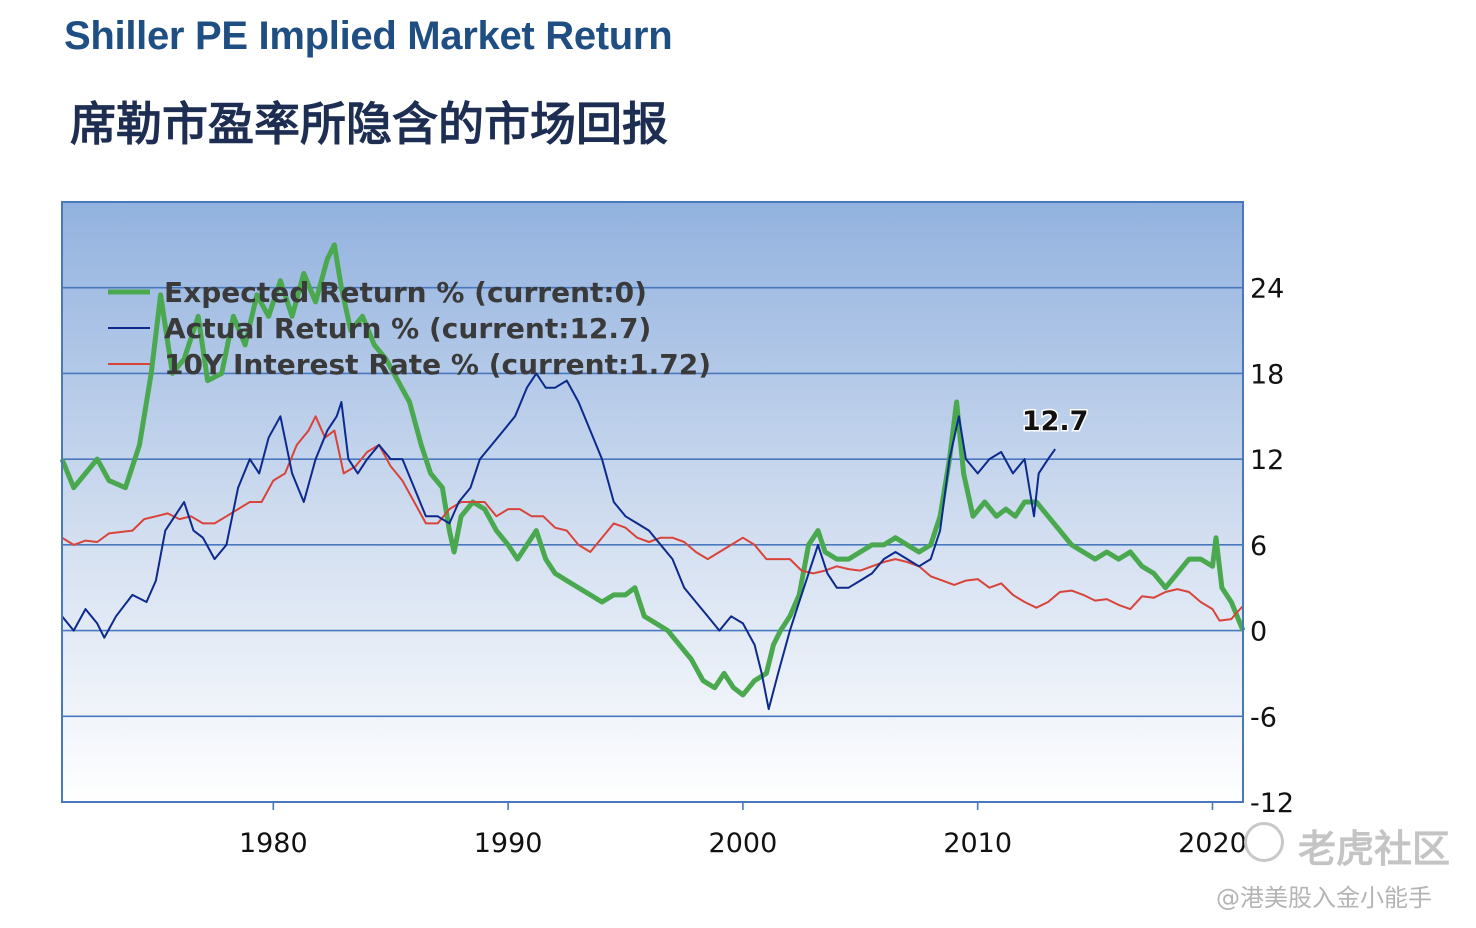 This screenshot has width=1476, height=928. What do you see at coordinates (1264, 842) in the screenshot?
I see `watermark-logo-icon` at bounding box center [1264, 842].